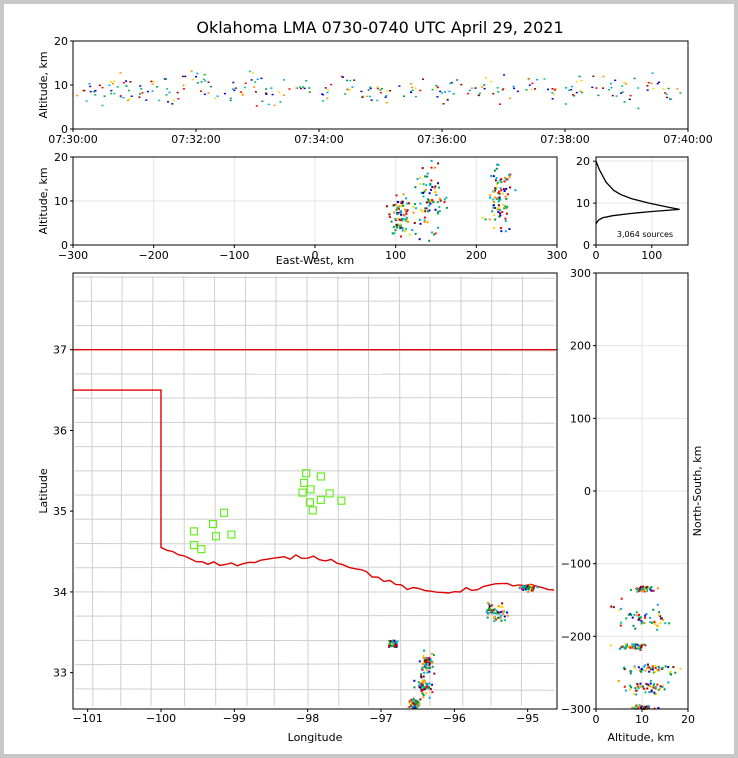  Describe the element at coordinates (632, 208) in the screenshot. I see `altitude-histogram-panel: 0 100 0 10 20 3,064 sources` at that location.